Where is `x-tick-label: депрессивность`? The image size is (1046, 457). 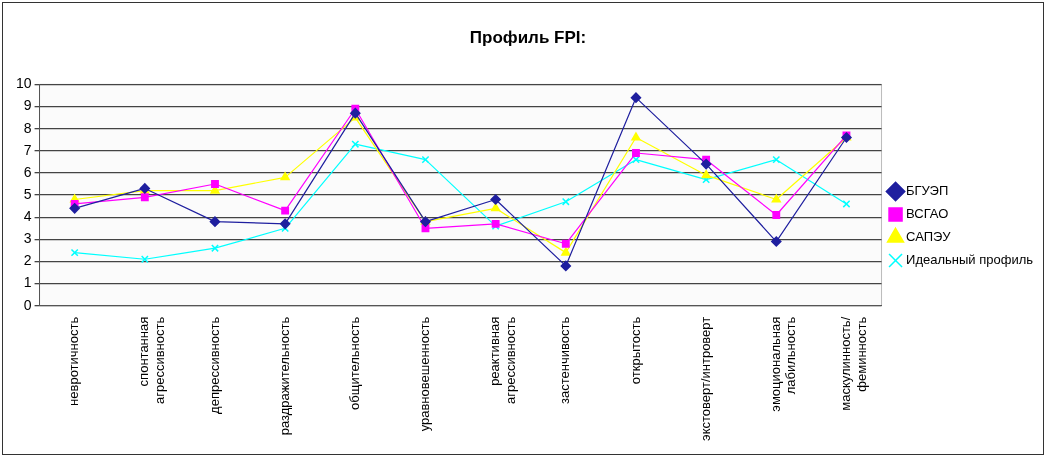
x-tick-label: депрессивность is located at coordinates (214, 365).